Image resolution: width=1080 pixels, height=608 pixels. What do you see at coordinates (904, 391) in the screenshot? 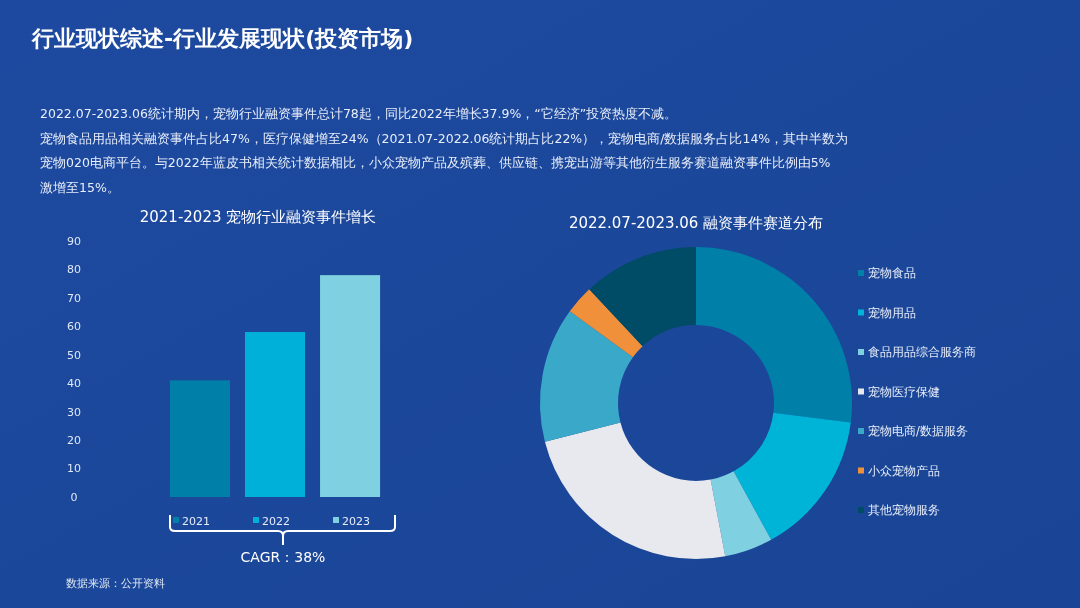
I see `legend-label: 宠物医疗保健` at bounding box center [904, 391].